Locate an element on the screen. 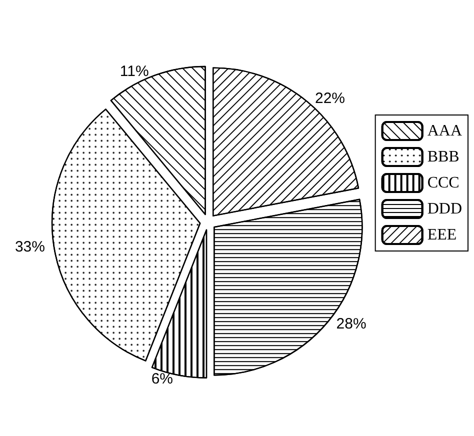 This screenshot has height=436, width=474. data-label: 11% is located at coordinates (134, 71).